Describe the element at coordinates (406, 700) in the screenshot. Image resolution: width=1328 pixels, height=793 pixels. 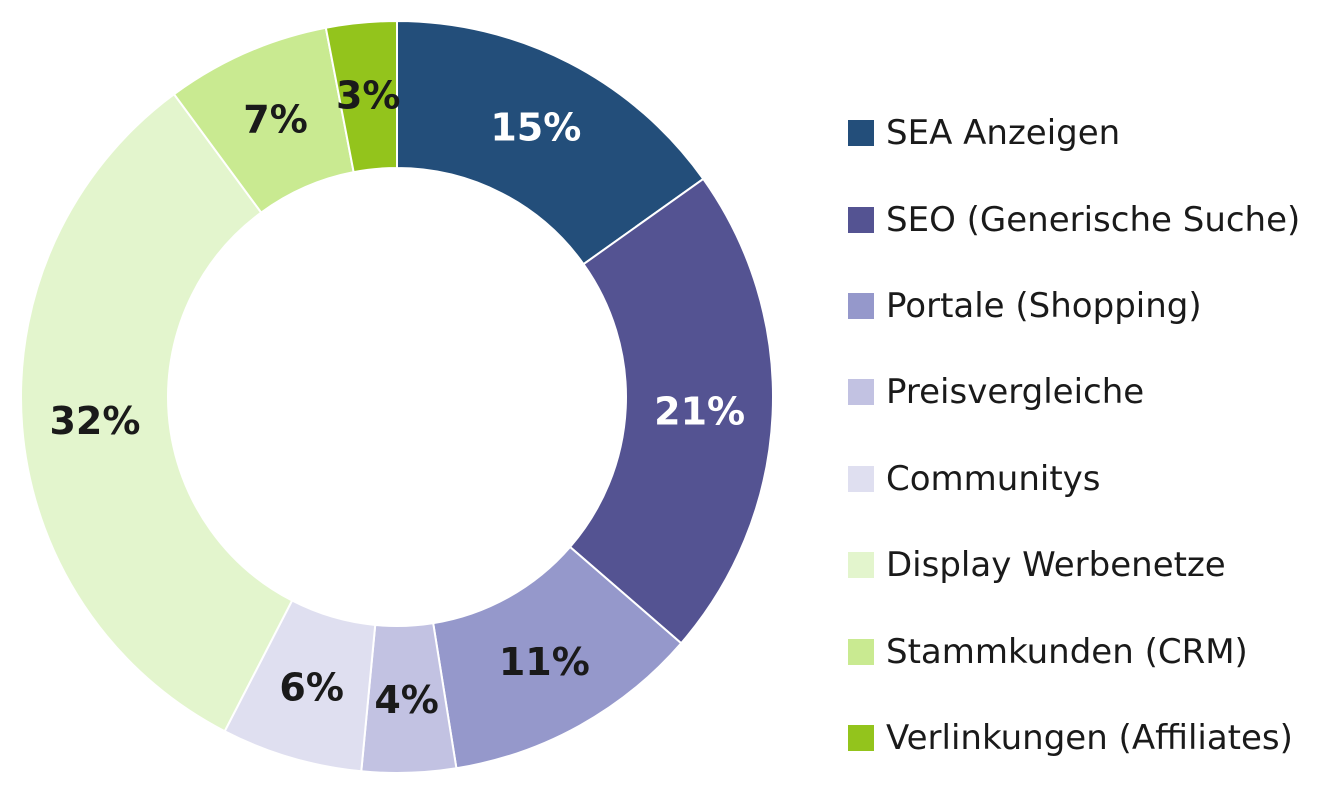
I see `slice-value-label-preisvergleiche: 4%` at that location.